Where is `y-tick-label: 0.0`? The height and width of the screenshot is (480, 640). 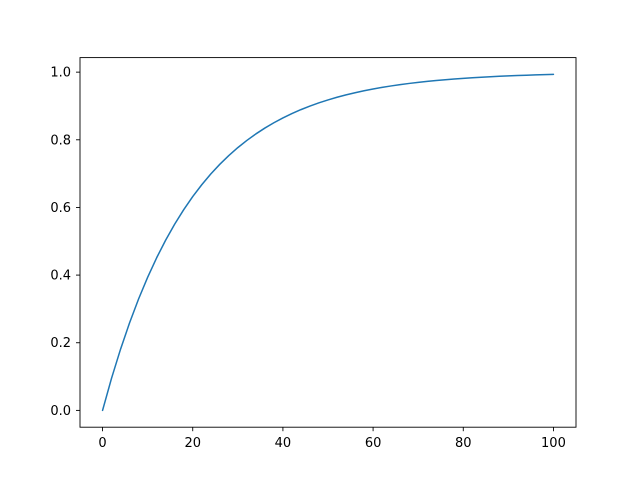 y-tick-label: 0.0 is located at coordinates (60, 411).